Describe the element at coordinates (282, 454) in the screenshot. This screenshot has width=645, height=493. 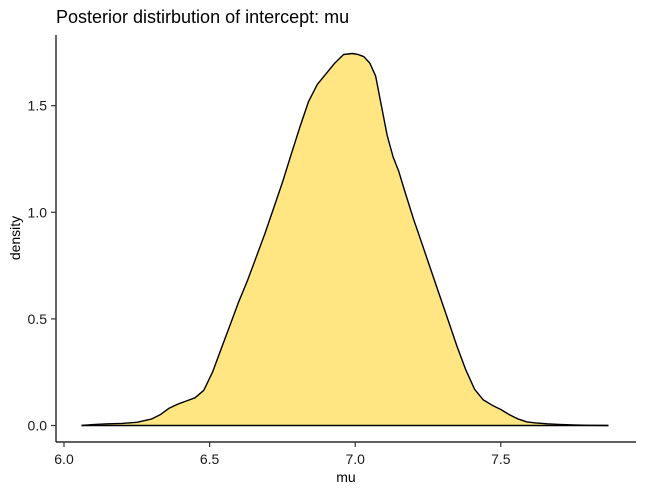
I see `x-axis-ticks: 6.0 6.5 7.0 7.5` at that location.